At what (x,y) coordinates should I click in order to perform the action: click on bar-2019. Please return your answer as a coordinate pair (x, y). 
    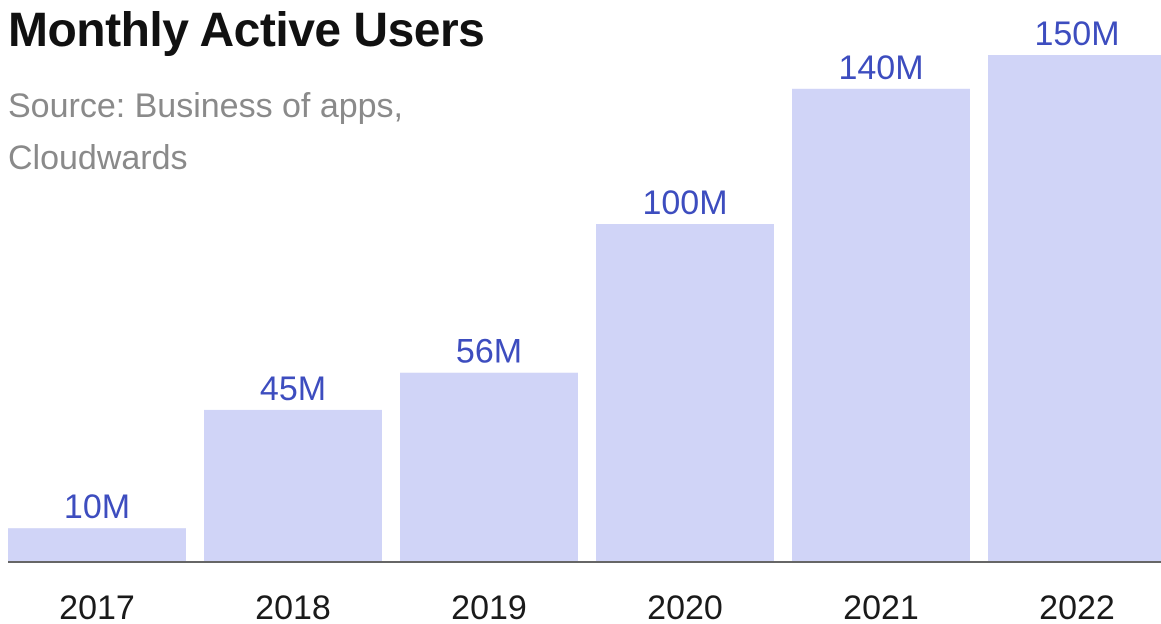
    Looking at the image, I should click on (489, 467).